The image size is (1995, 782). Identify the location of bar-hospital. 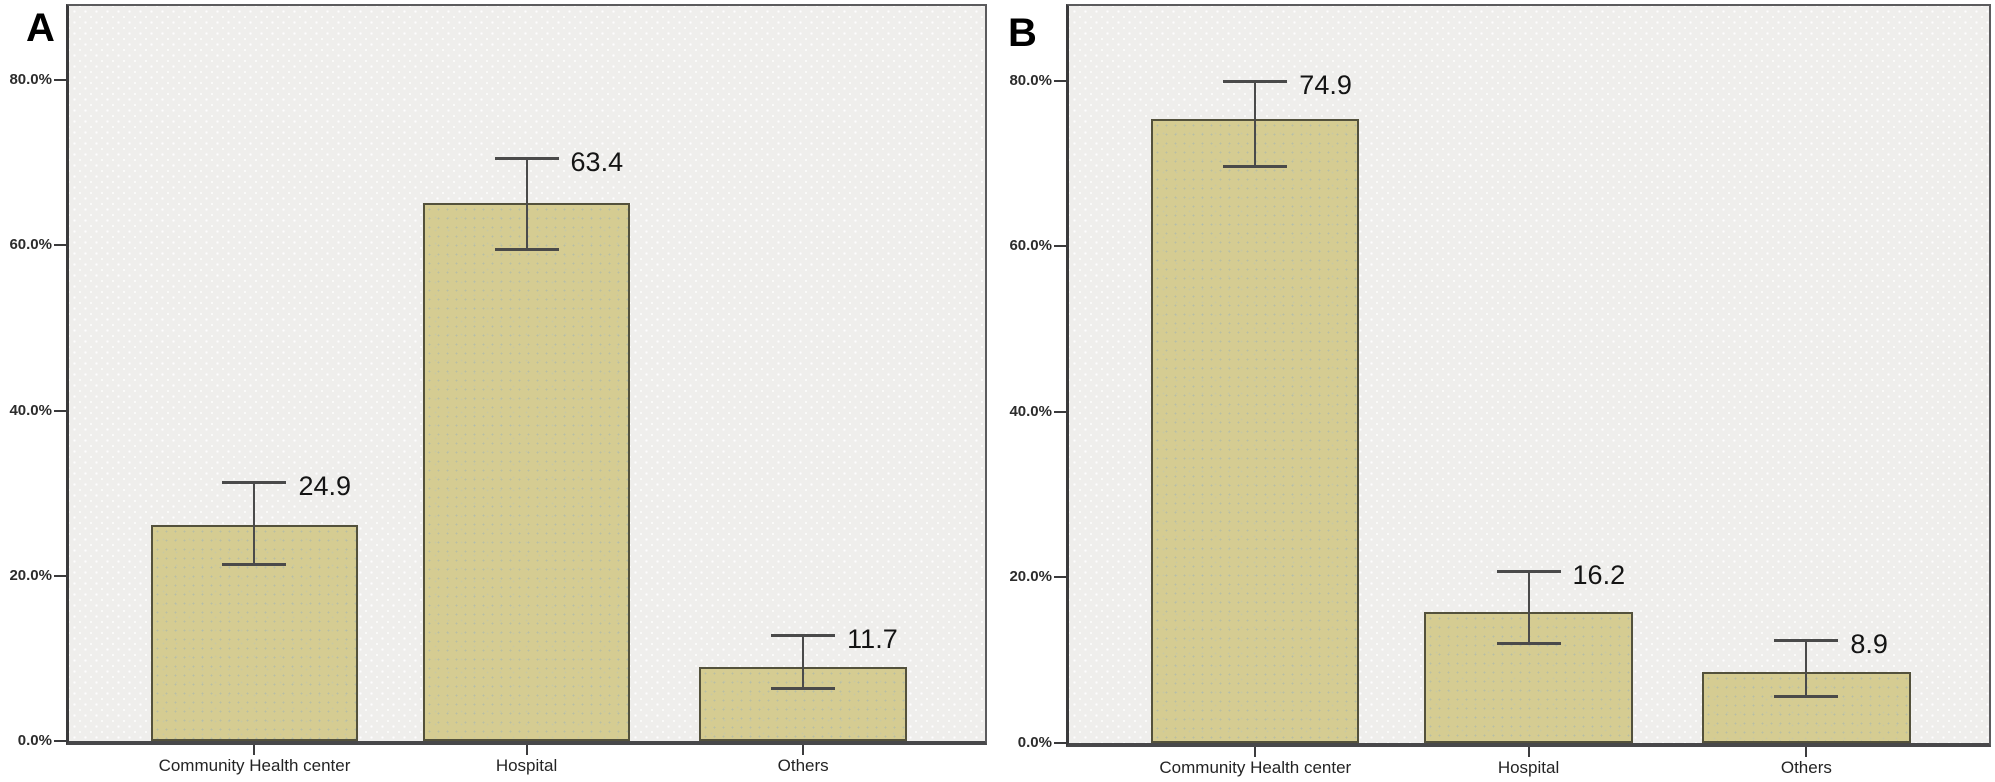
(526, 471).